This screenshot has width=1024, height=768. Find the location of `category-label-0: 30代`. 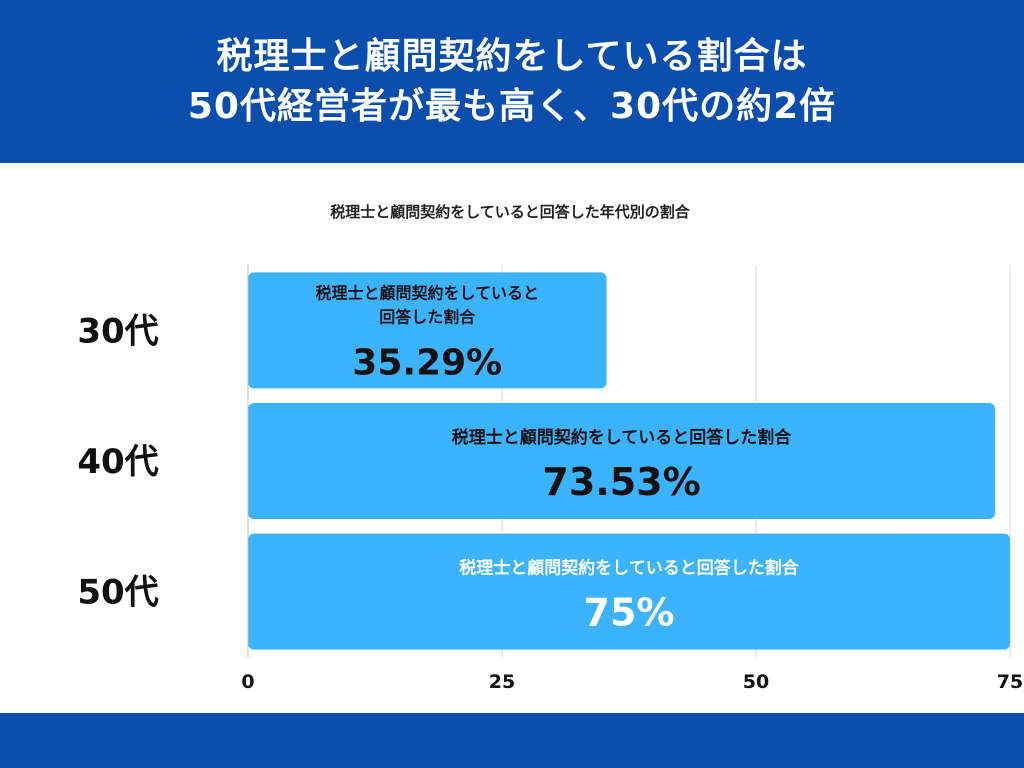

category-label-0: 30代 is located at coordinates (117, 331).